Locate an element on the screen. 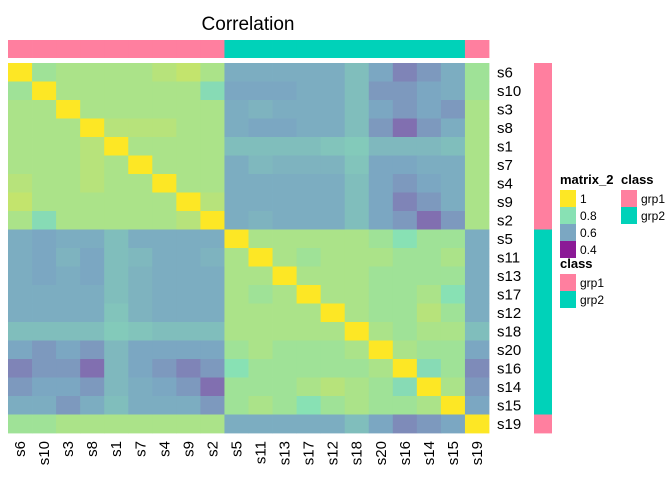 This screenshot has height=480, width=672. heatmap-cell-s17-s19 is located at coordinates (477, 294).